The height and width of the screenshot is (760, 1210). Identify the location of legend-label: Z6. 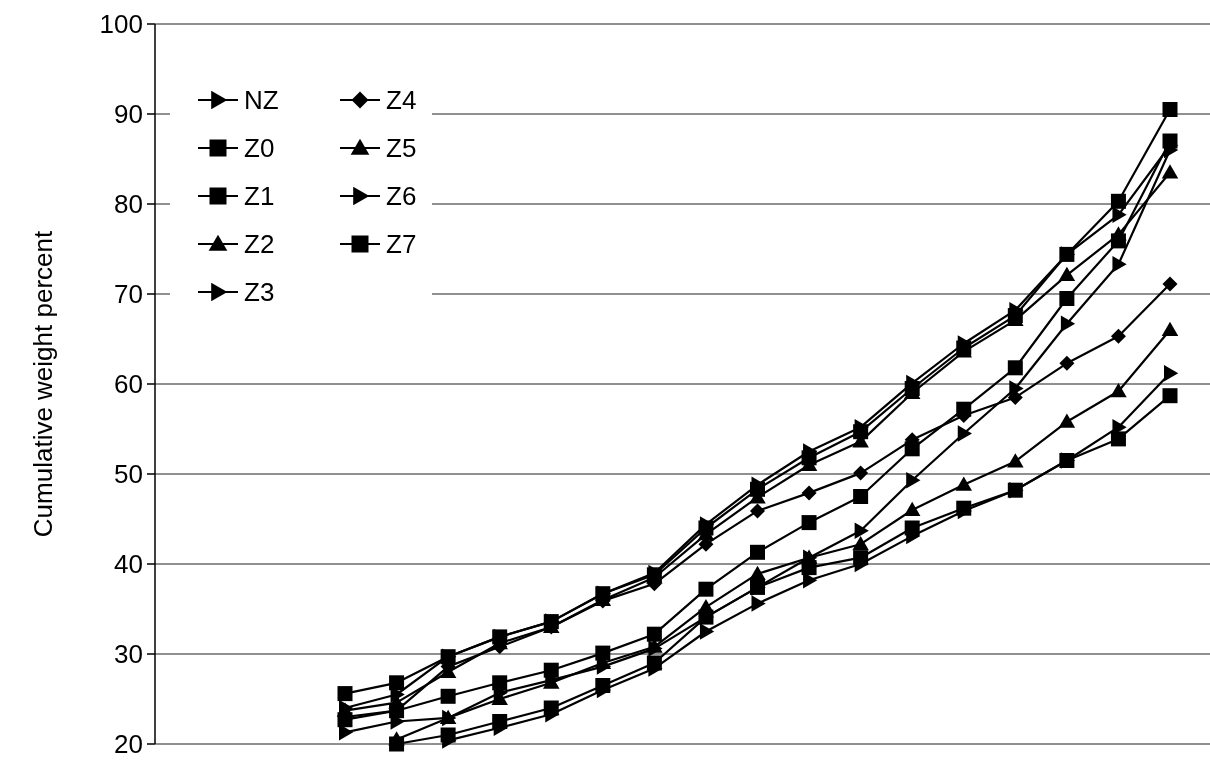
(401, 196).